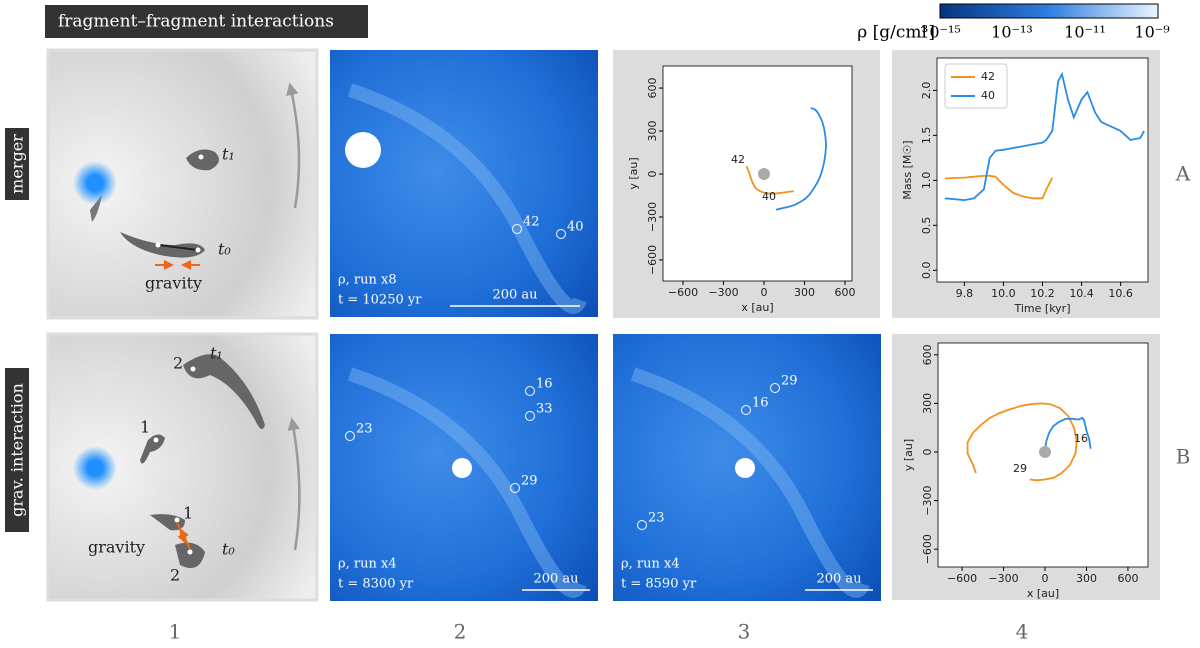 The image size is (1200, 648). Describe the element at coordinates (738, 159) in the screenshot. I see `series-label: 42` at that location.